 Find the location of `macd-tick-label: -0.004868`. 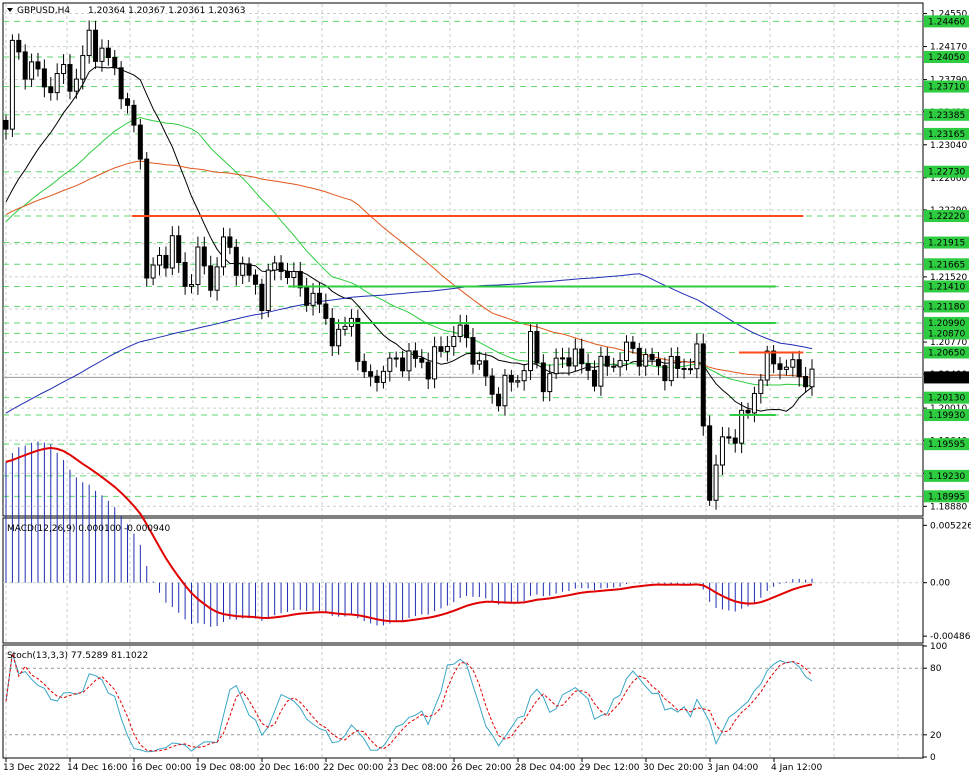

macd-tick-label: -0.004868 is located at coordinates (950, 637).